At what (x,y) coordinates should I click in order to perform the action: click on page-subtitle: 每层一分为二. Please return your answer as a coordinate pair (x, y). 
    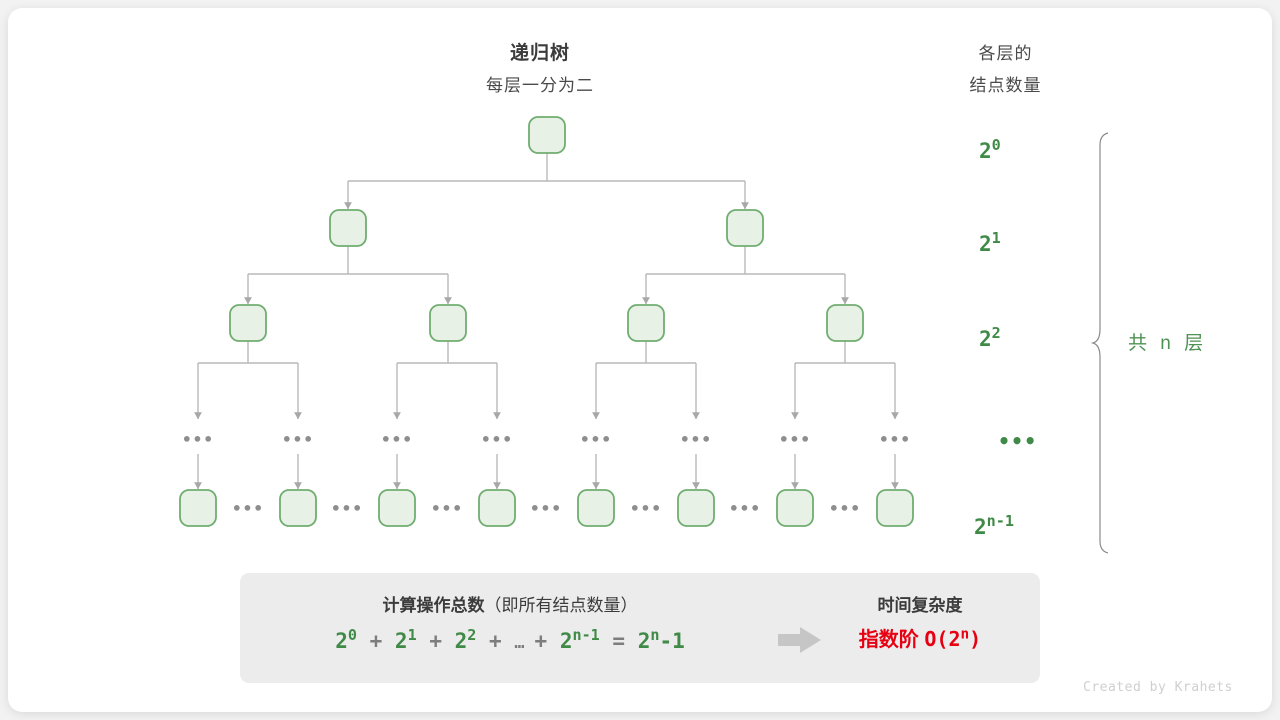
    Looking at the image, I should click on (540, 85).